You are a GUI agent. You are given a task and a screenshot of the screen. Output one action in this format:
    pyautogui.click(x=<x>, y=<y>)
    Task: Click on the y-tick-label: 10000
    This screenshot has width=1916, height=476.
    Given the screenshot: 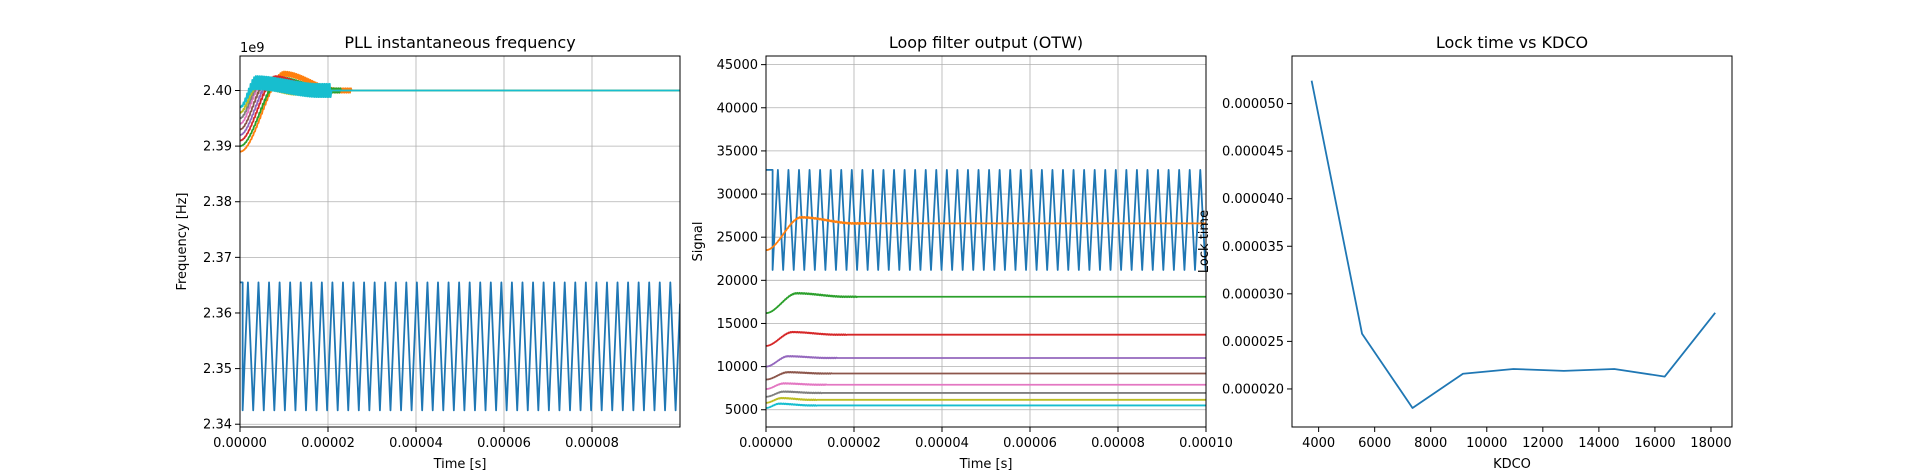 What is the action you would take?
    pyautogui.click(x=737, y=367)
    